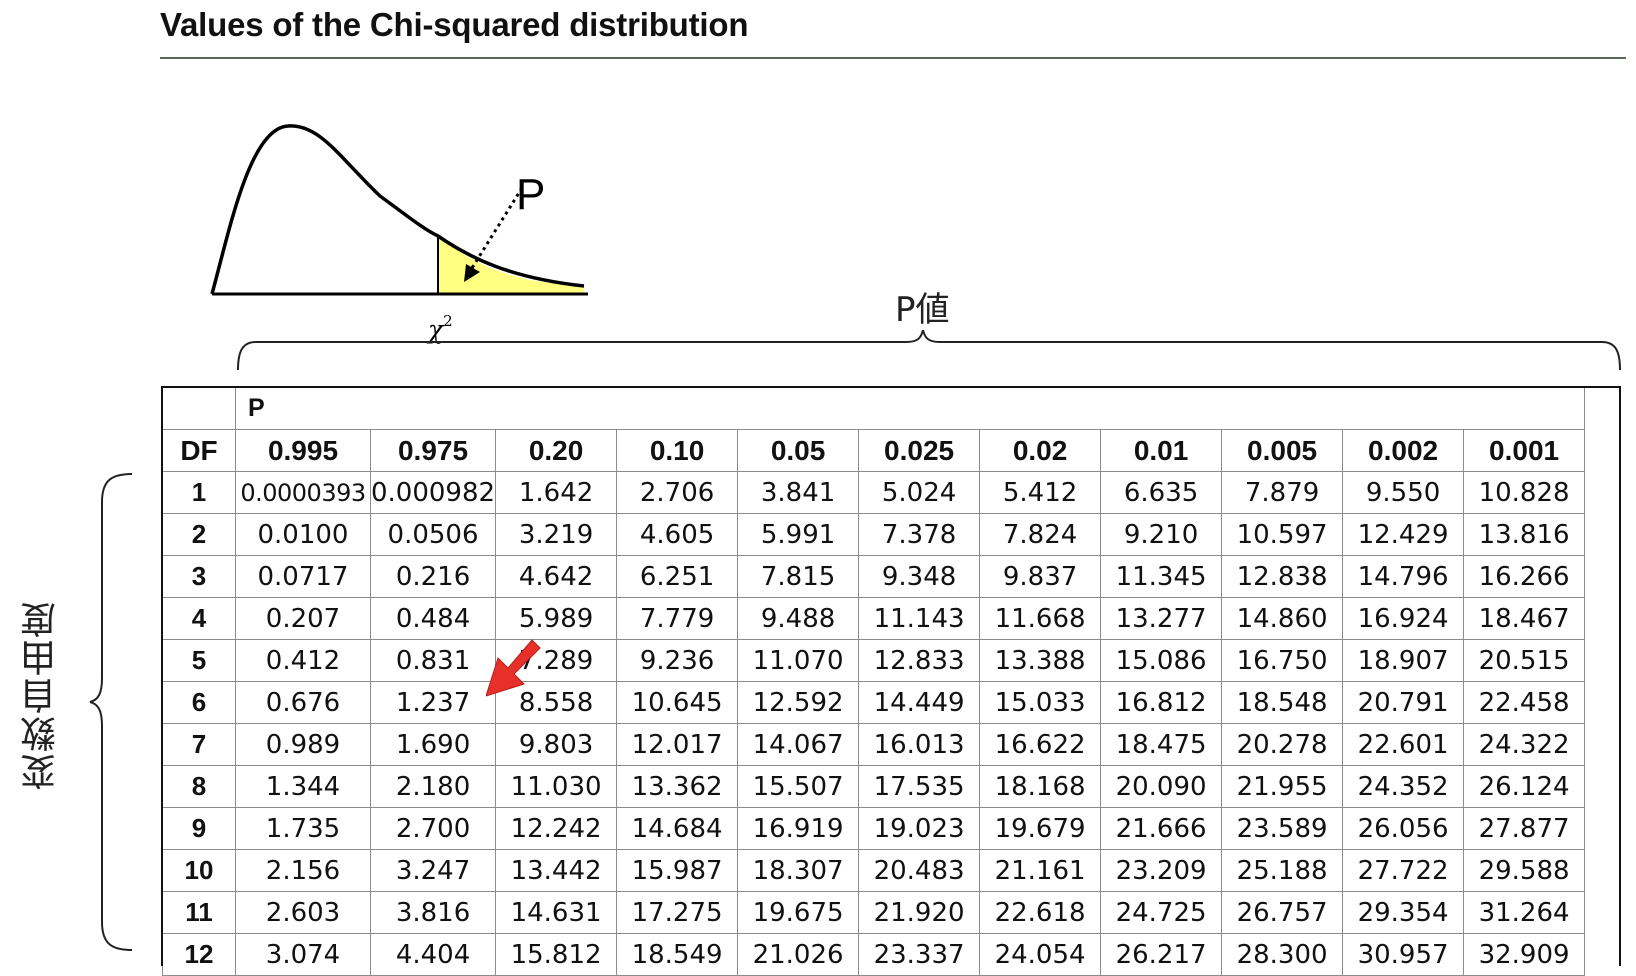 The height and width of the screenshot is (976, 1636). What do you see at coordinates (798, 618) in the screenshot?
I see `critical-value-cell: 9.488` at bounding box center [798, 618].